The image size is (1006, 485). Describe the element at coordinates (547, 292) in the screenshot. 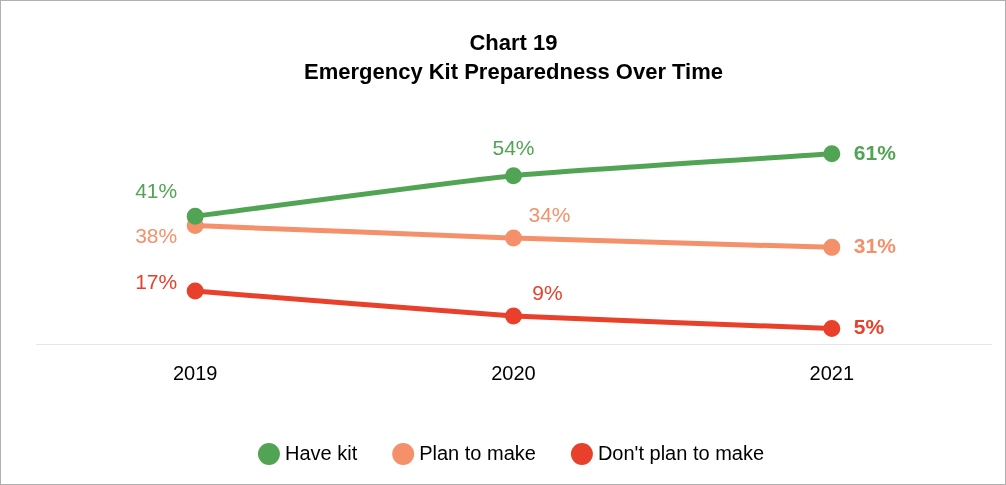

I see `data-label: 9%` at that location.